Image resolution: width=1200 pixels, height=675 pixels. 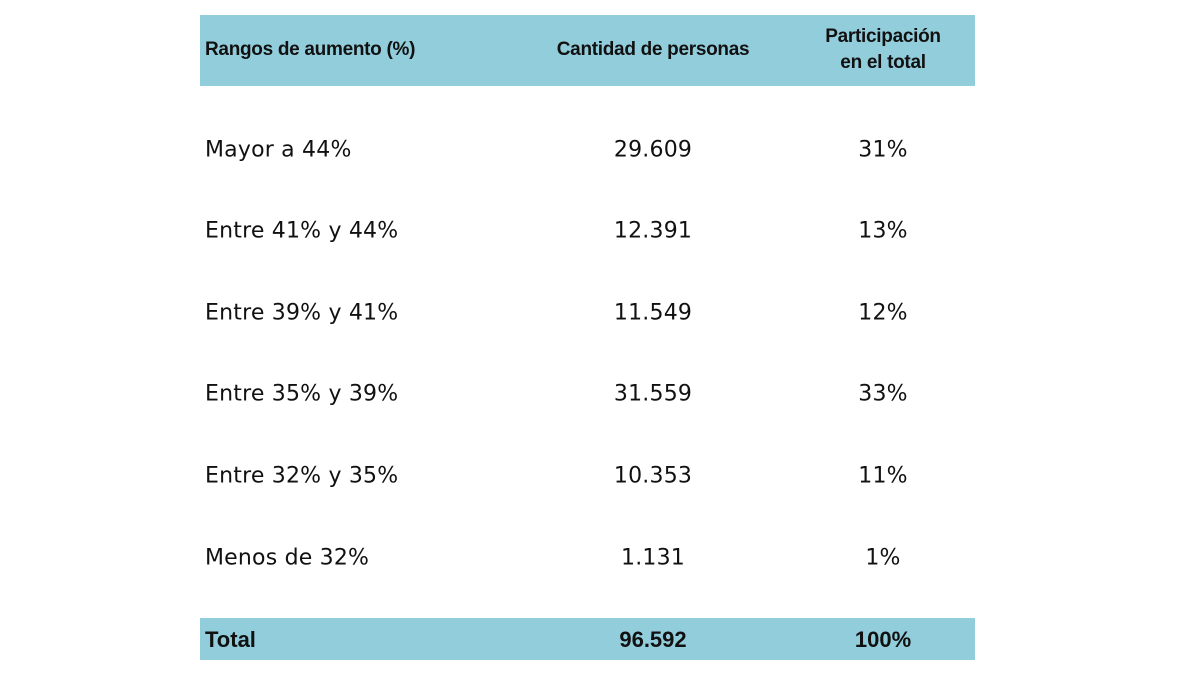 I want to click on row-count: 11.549, so click(x=653, y=313).